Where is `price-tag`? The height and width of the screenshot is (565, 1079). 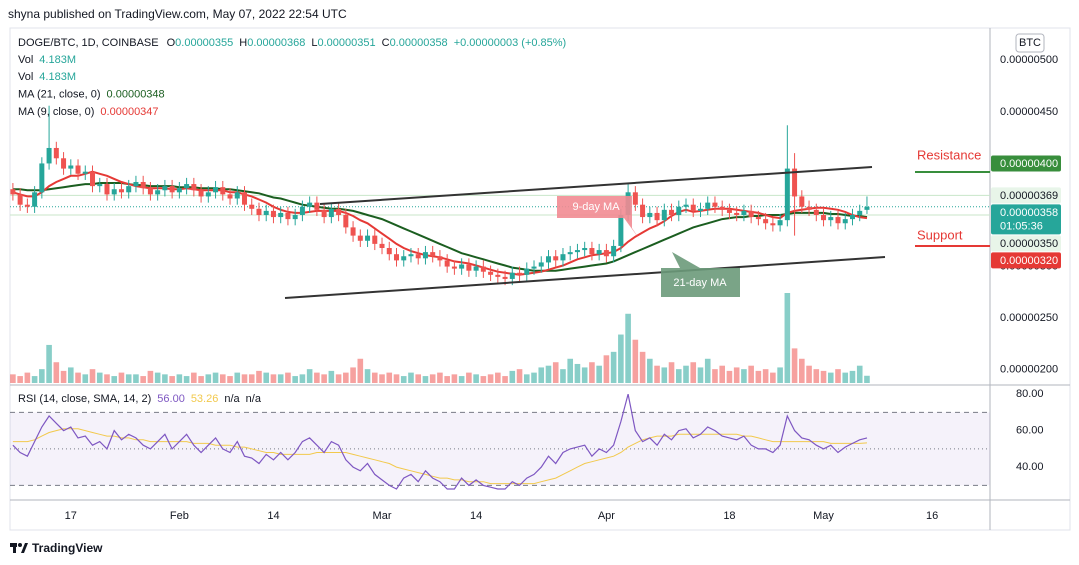 price-tag is located at coordinates (1026, 163).